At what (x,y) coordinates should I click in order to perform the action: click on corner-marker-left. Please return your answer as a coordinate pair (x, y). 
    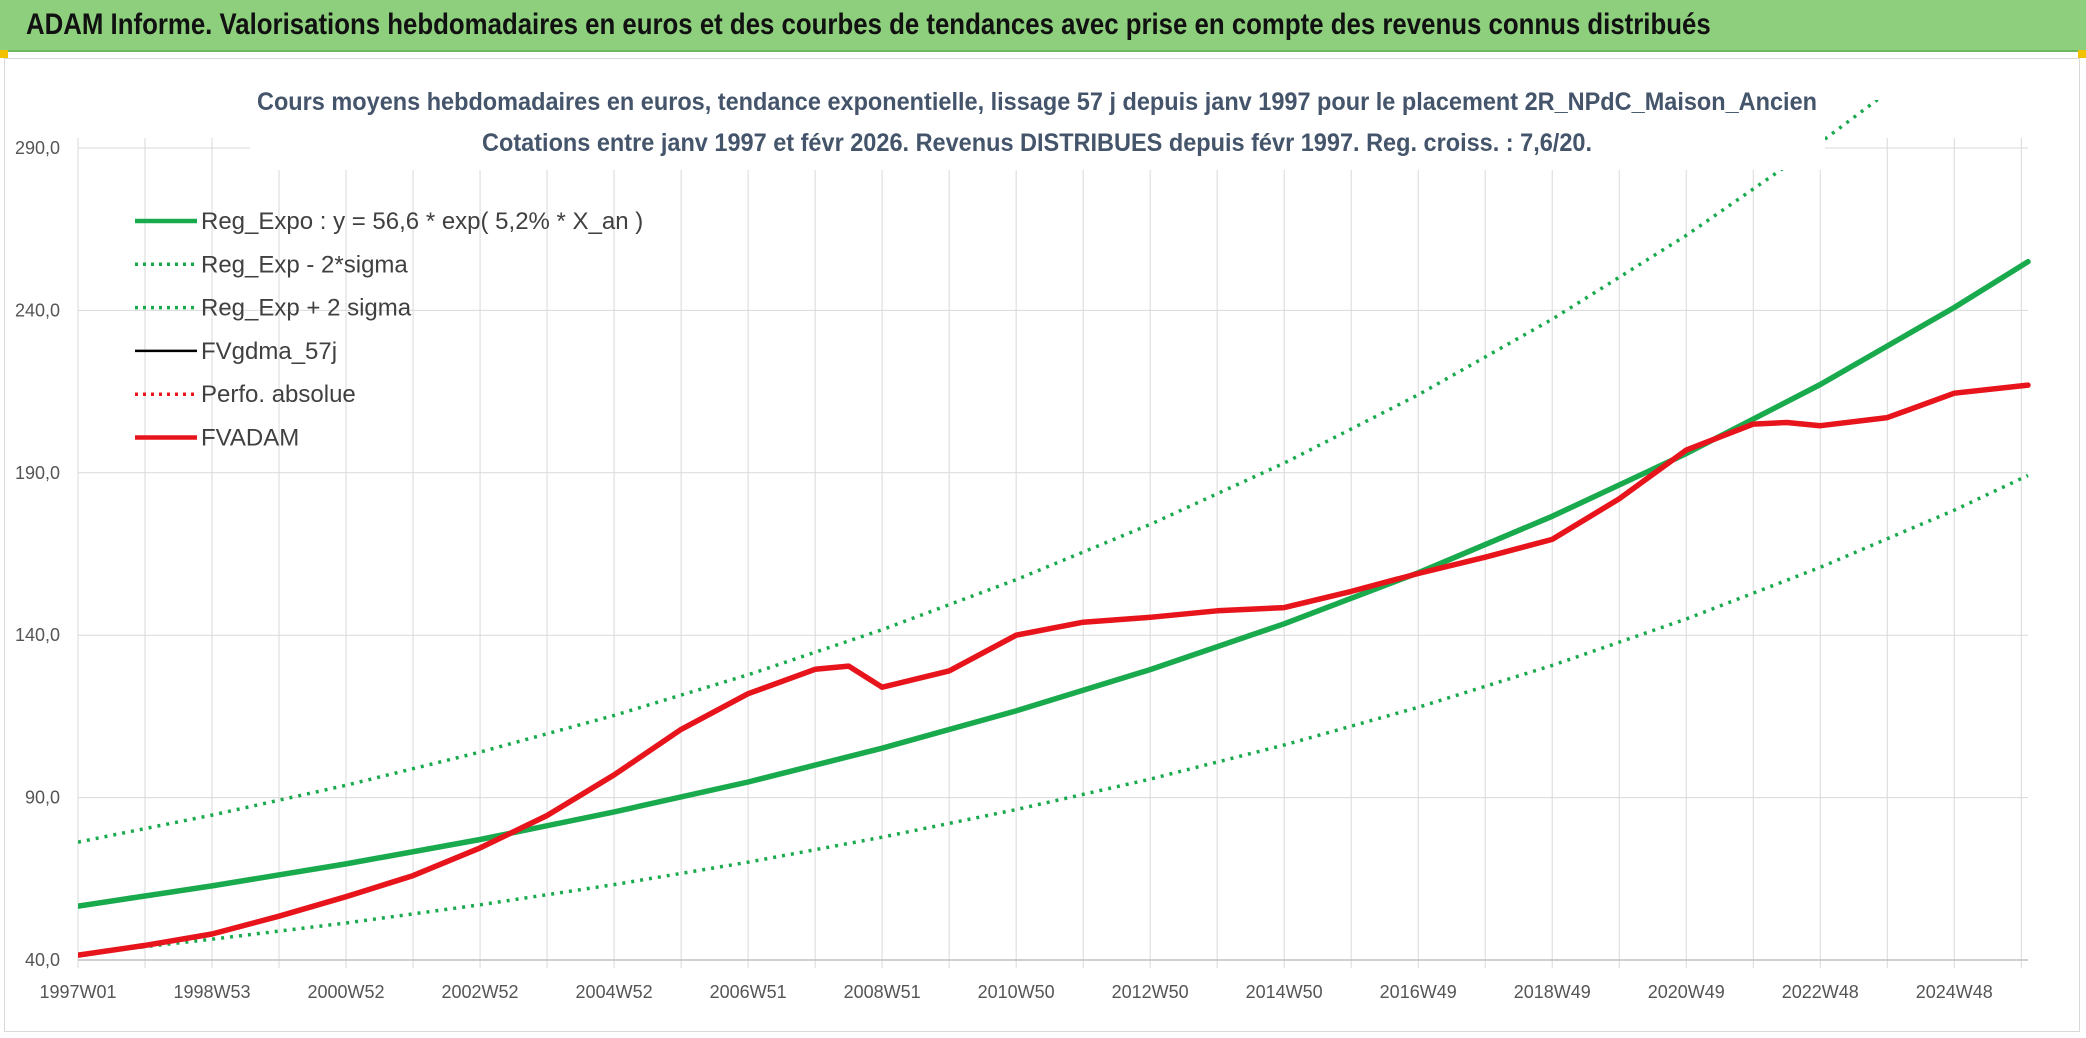
    Looking at the image, I should click on (4, 54).